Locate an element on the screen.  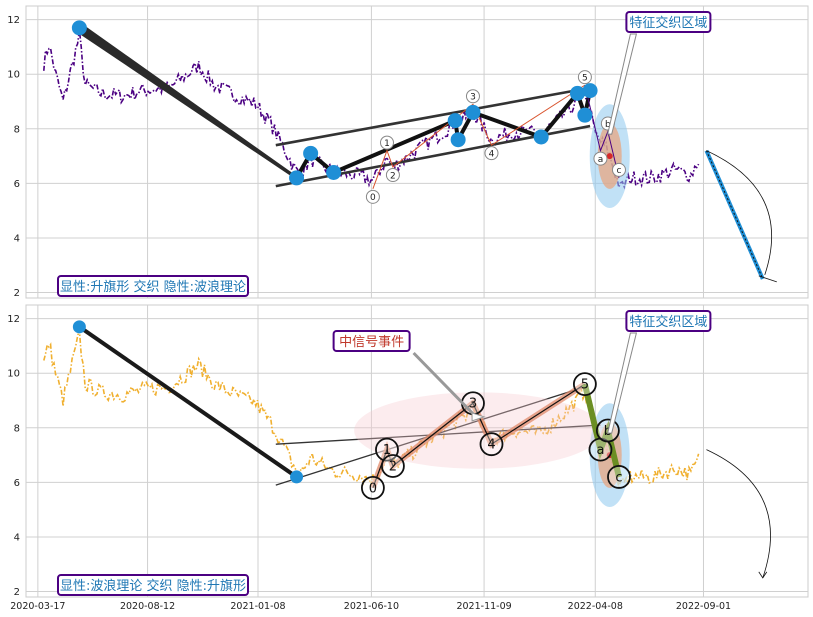
x-tick-label: 2022-04-08 is located at coordinates (595, 606).